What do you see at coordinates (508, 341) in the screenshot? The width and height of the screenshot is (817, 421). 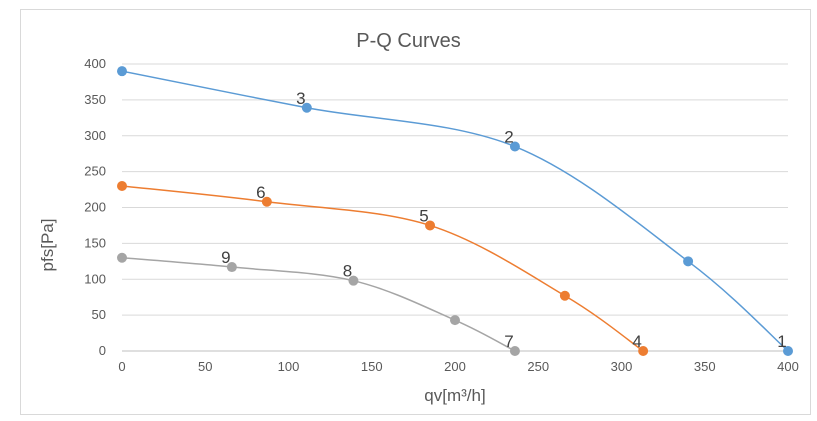 I see `point-label: 7` at bounding box center [508, 341].